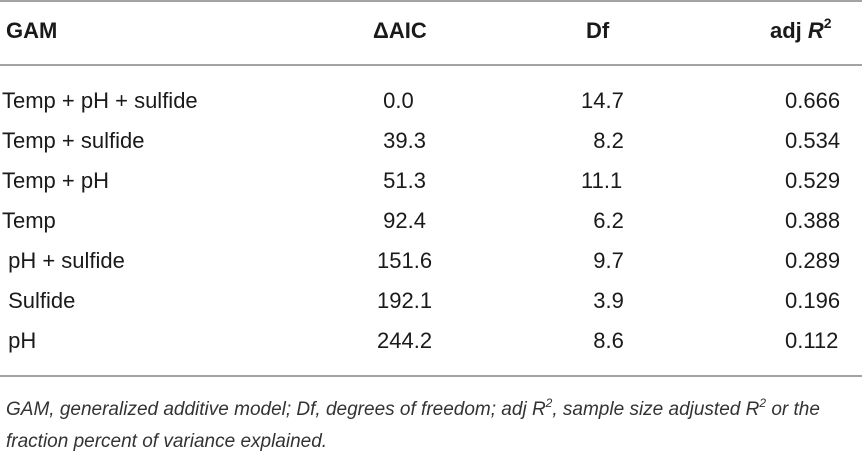  I want to click on cell-model: pH, so click(19, 340).